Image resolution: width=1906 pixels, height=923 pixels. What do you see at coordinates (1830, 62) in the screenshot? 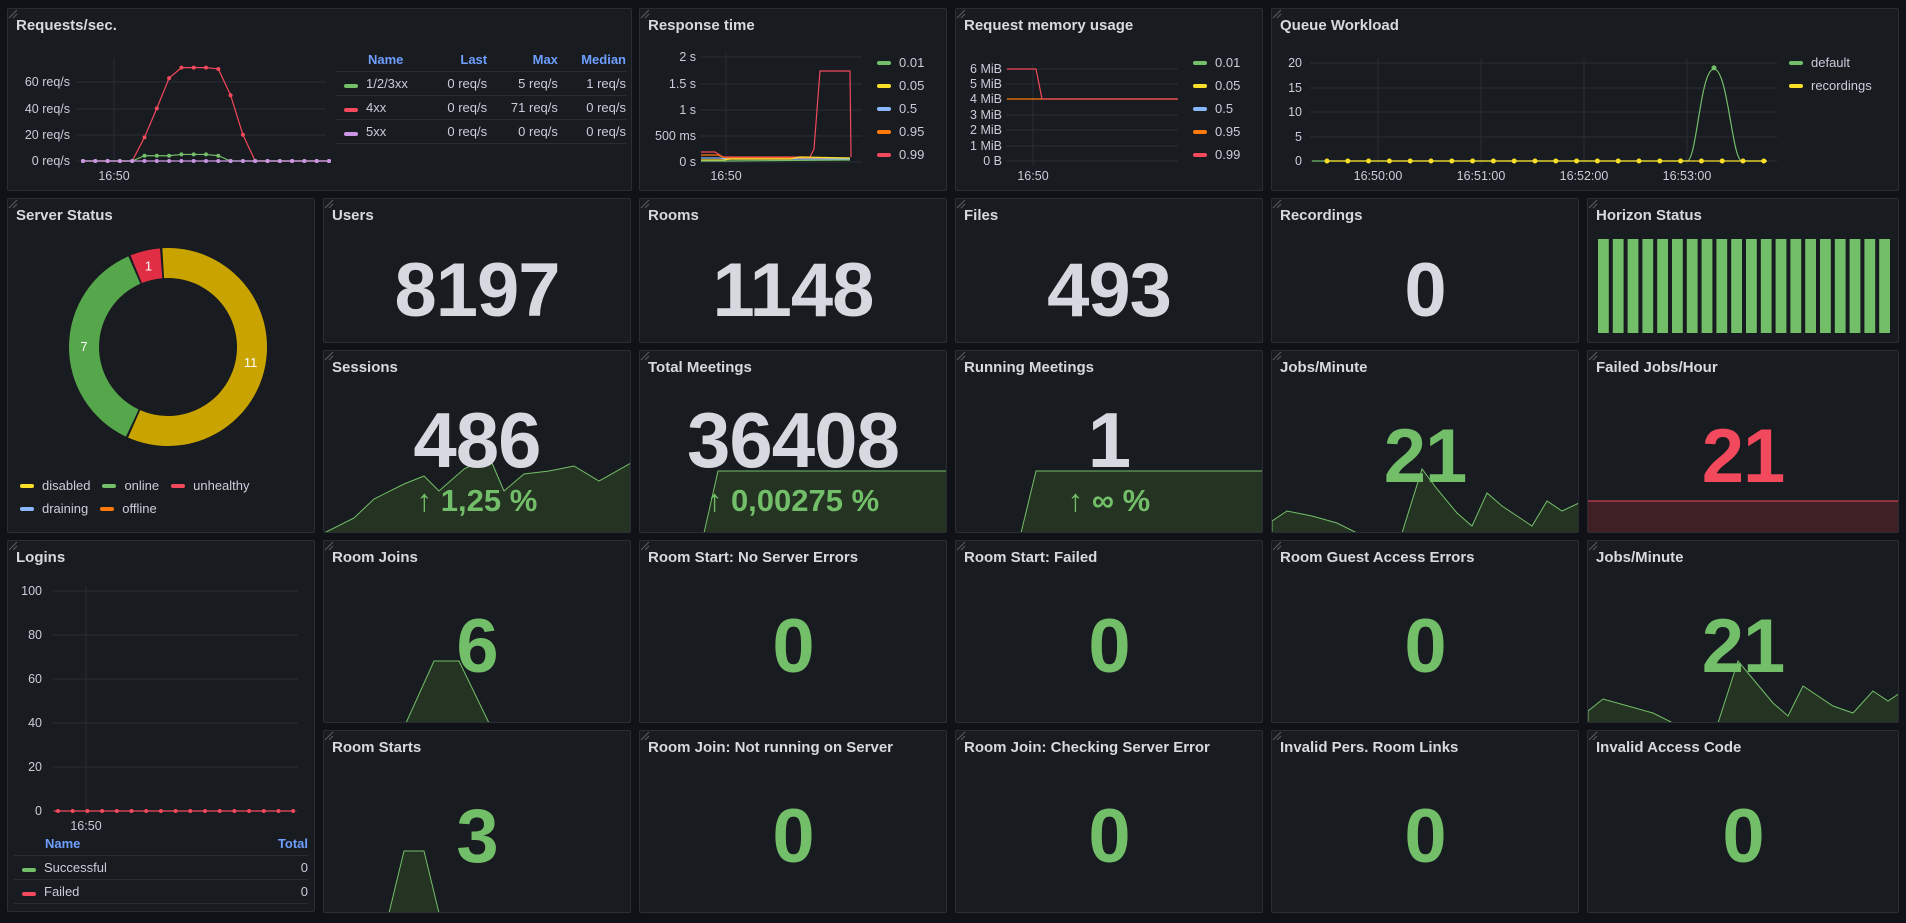
I see `legend-item: default` at bounding box center [1830, 62].